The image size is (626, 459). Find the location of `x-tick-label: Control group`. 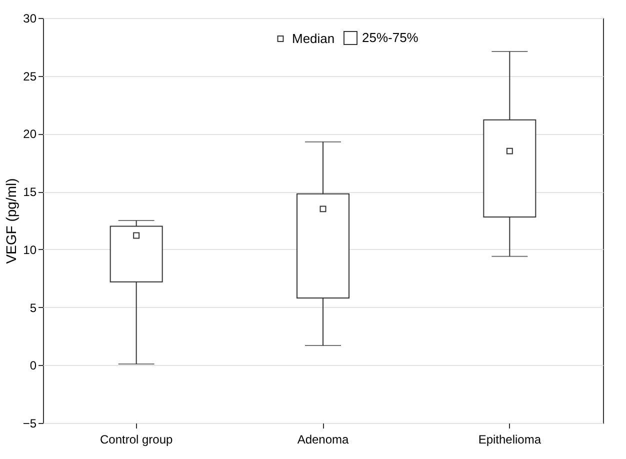

x-tick-label: Control group is located at coordinates (137, 439).